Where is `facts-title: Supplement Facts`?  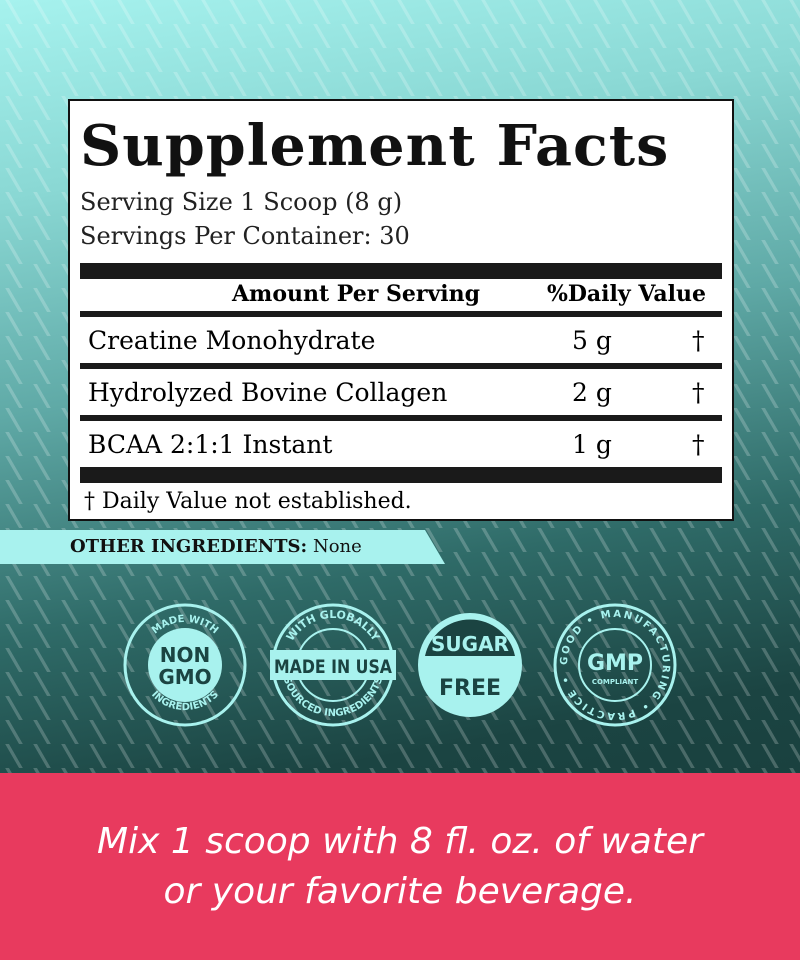
facts-title: Supplement Facts is located at coordinates (375, 146).